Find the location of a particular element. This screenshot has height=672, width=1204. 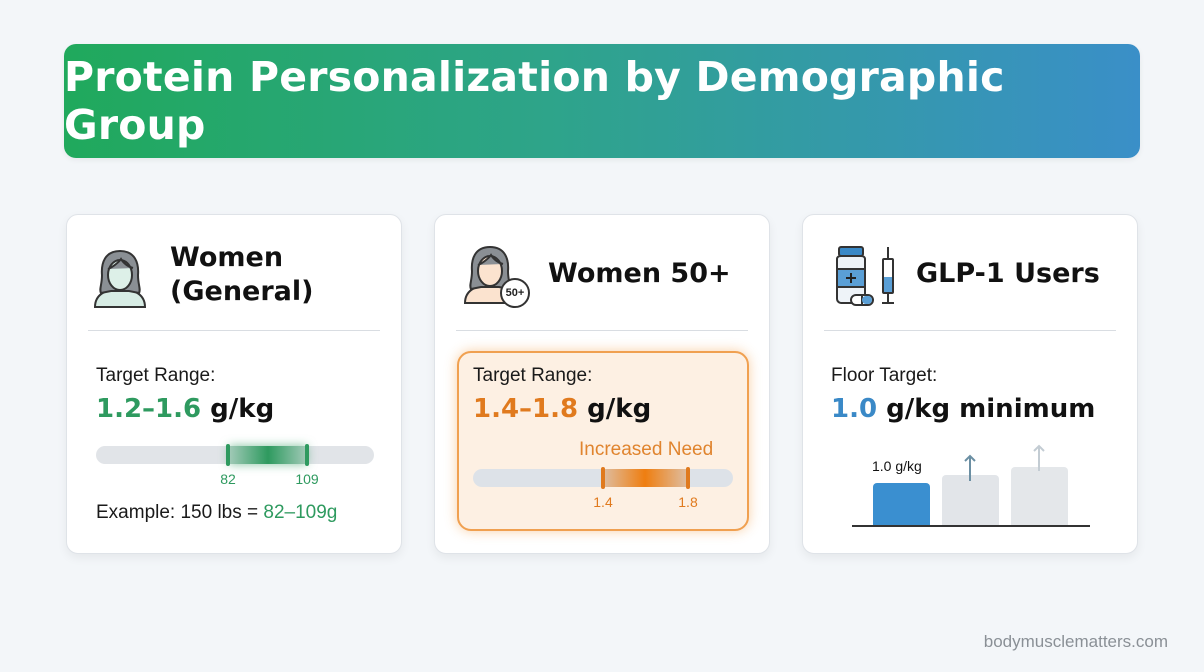

floor-target-label: Floor Target: is located at coordinates (884, 375).